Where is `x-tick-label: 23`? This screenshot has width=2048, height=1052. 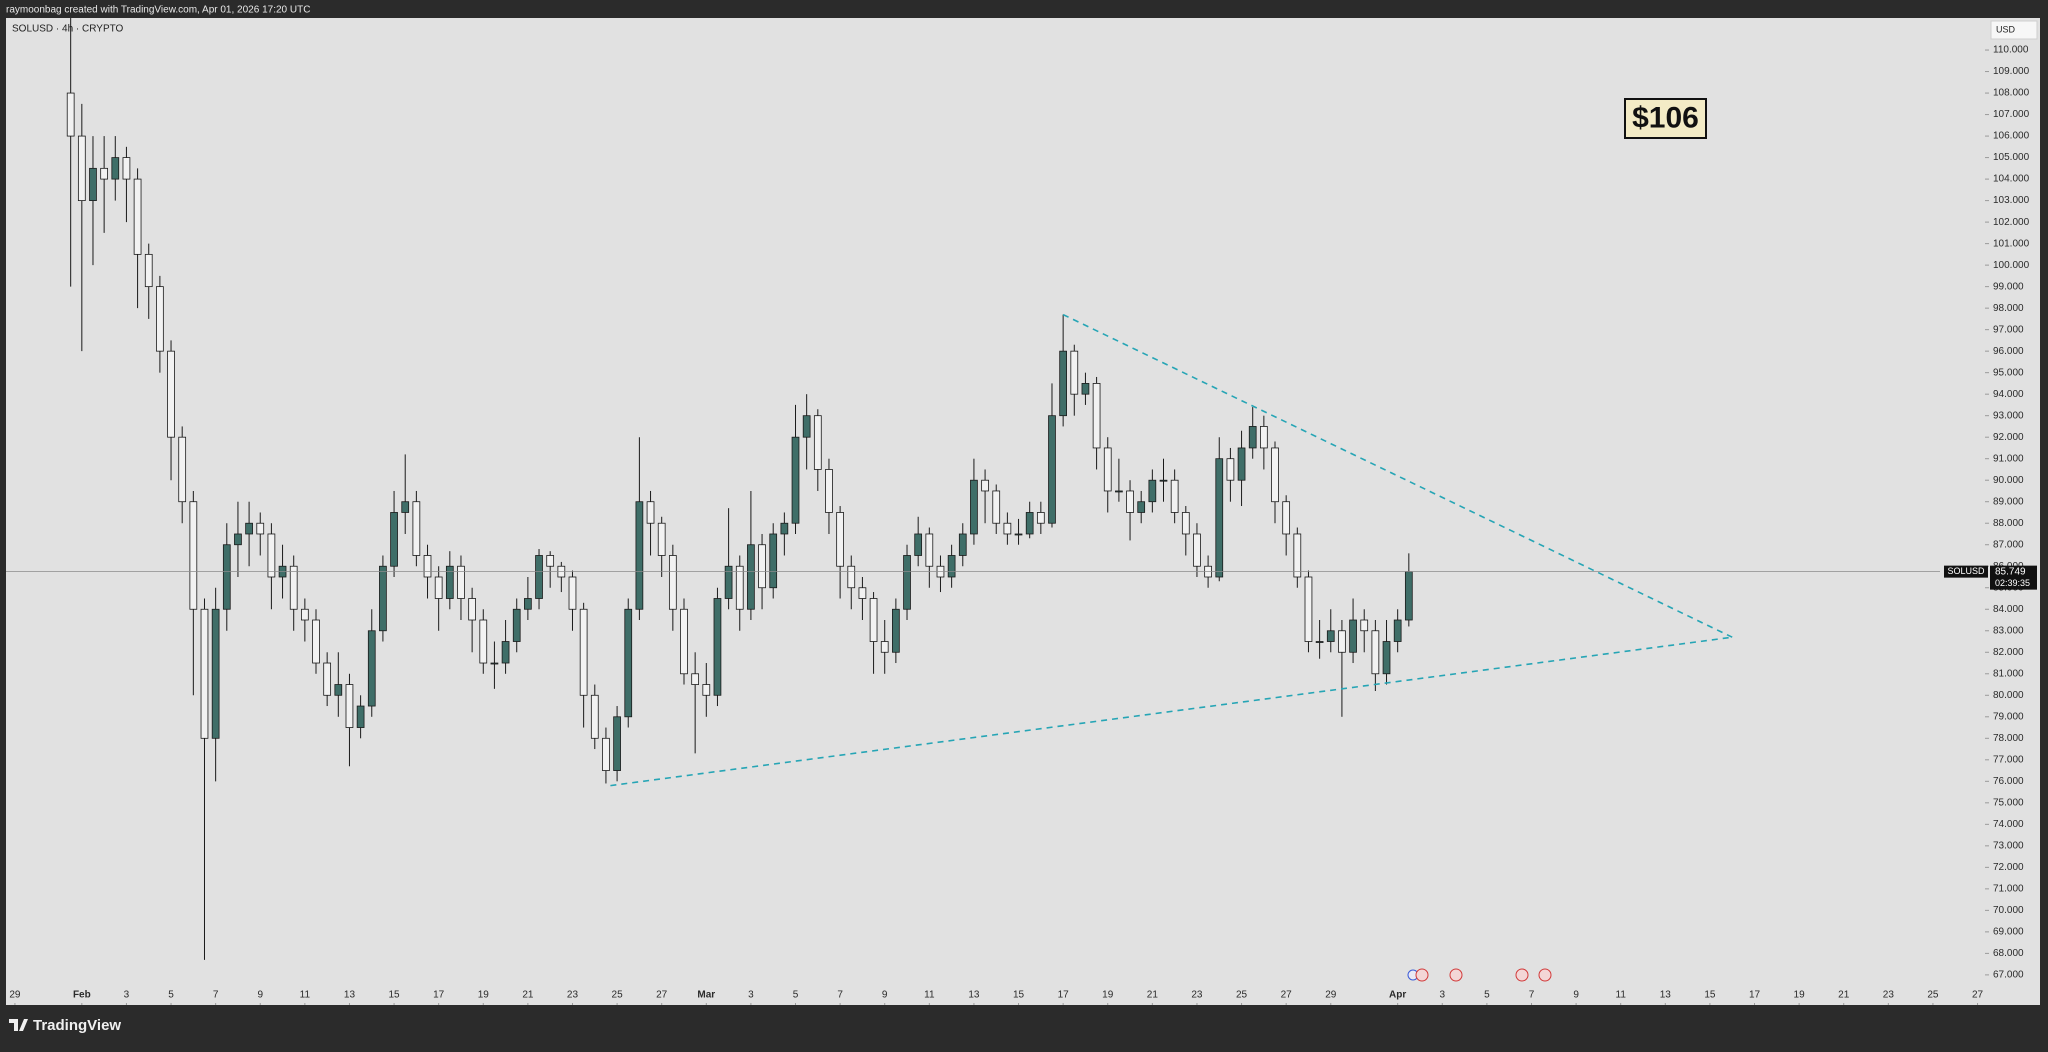 x-tick-label: 23 is located at coordinates (573, 995).